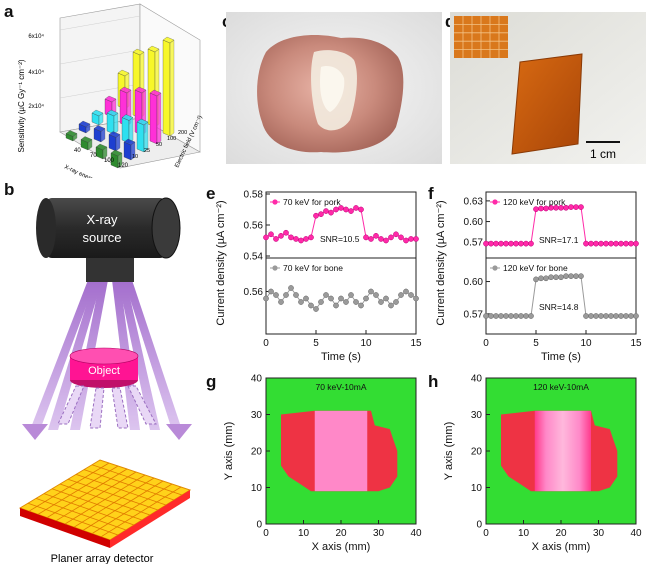 The height and width of the screenshot is (564, 650). What do you see at coordinates (561, 357) in the screenshot?
I see `x-axis-label: Time (s)` at bounding box center [561, 357].